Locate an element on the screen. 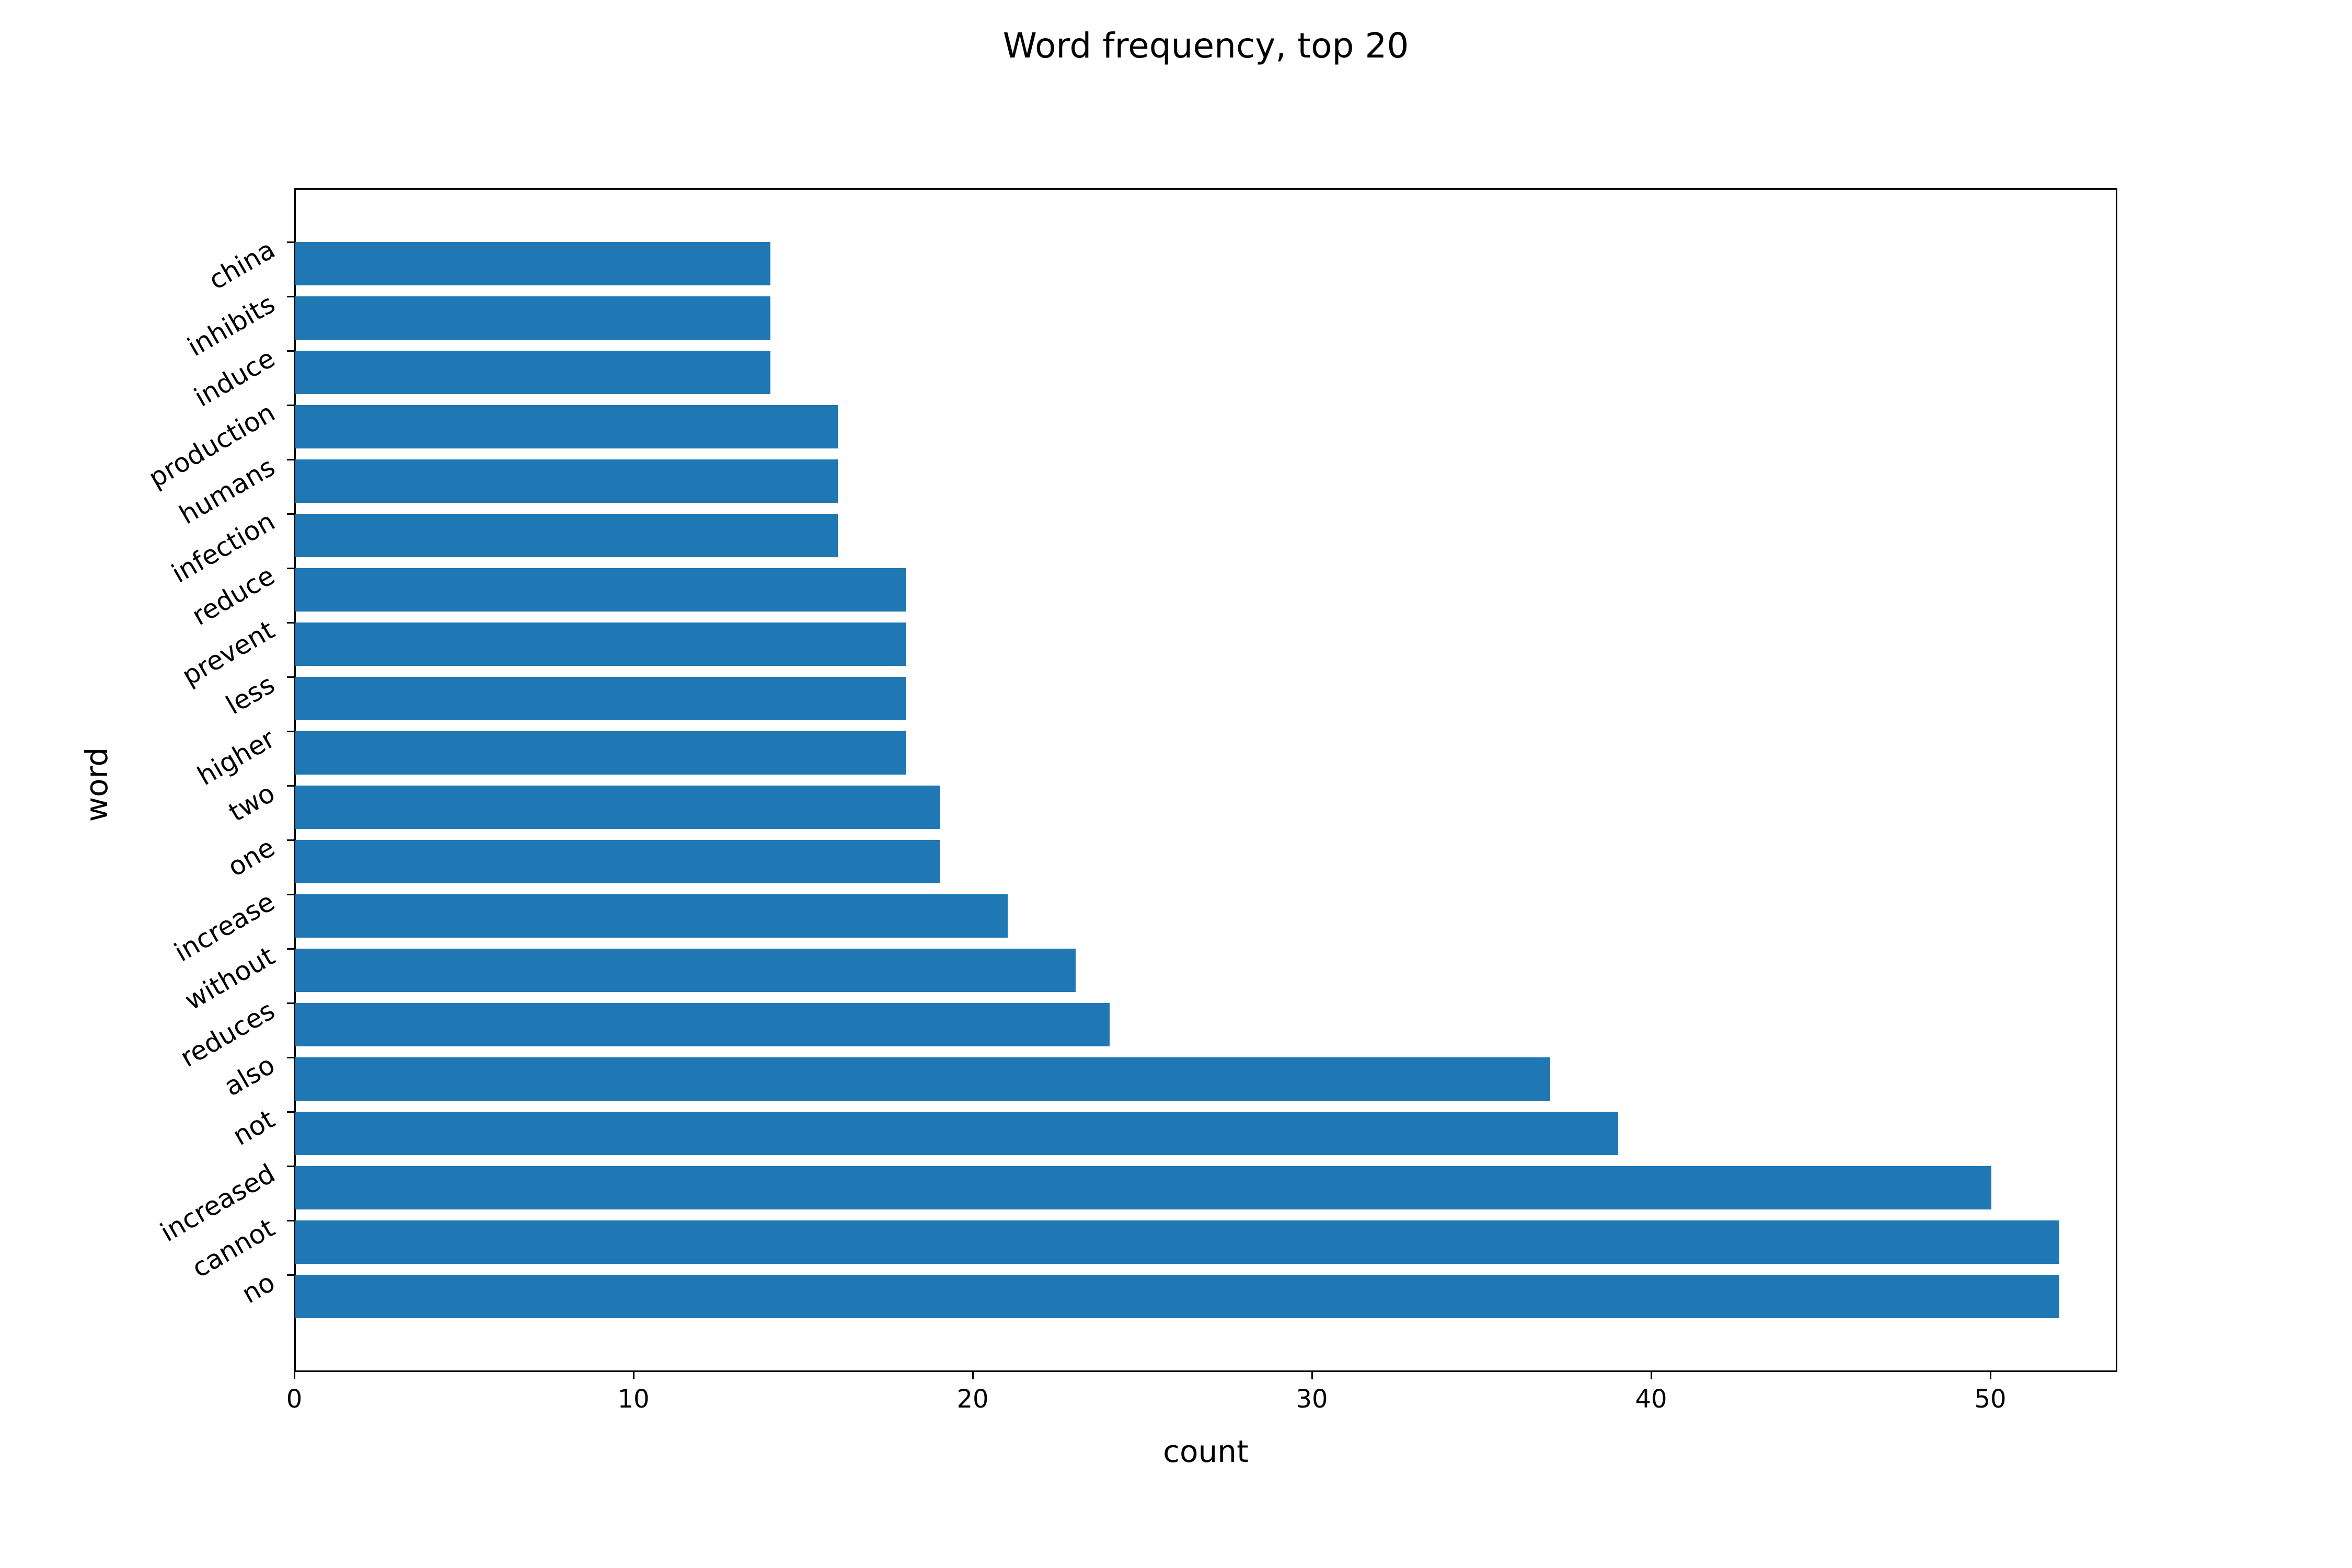 This screenshot has height=1568, width=2352. bar-cannot is located at coordinates (1177, 1242).